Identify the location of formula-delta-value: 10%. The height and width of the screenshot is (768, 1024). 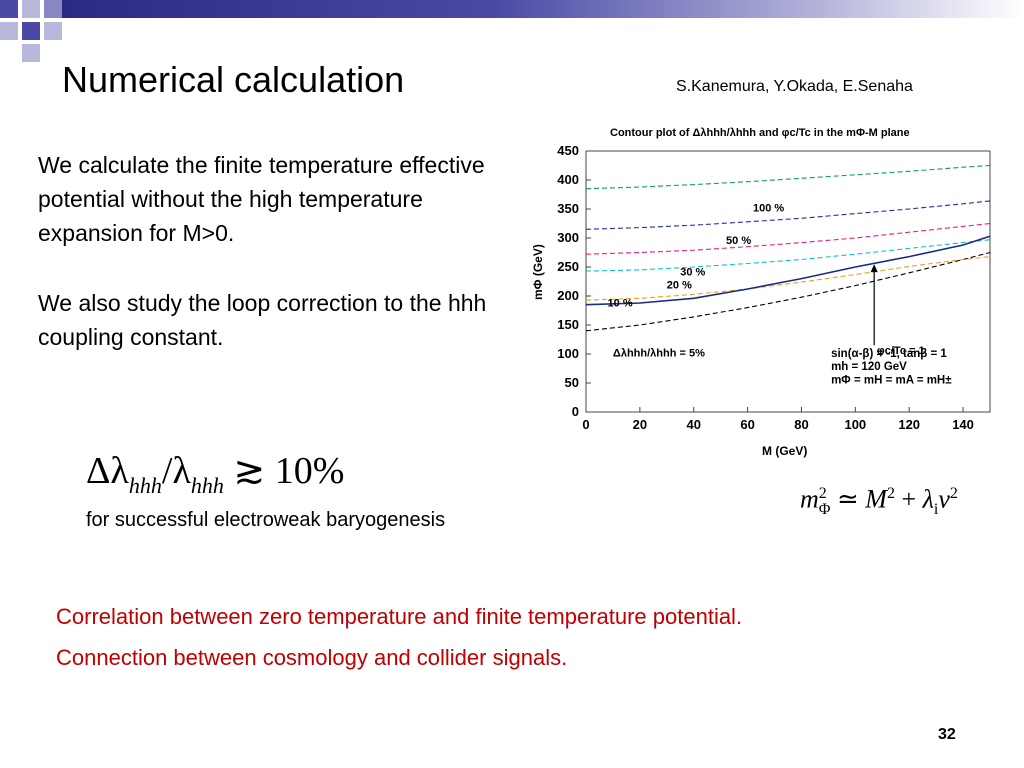
(309, 471).